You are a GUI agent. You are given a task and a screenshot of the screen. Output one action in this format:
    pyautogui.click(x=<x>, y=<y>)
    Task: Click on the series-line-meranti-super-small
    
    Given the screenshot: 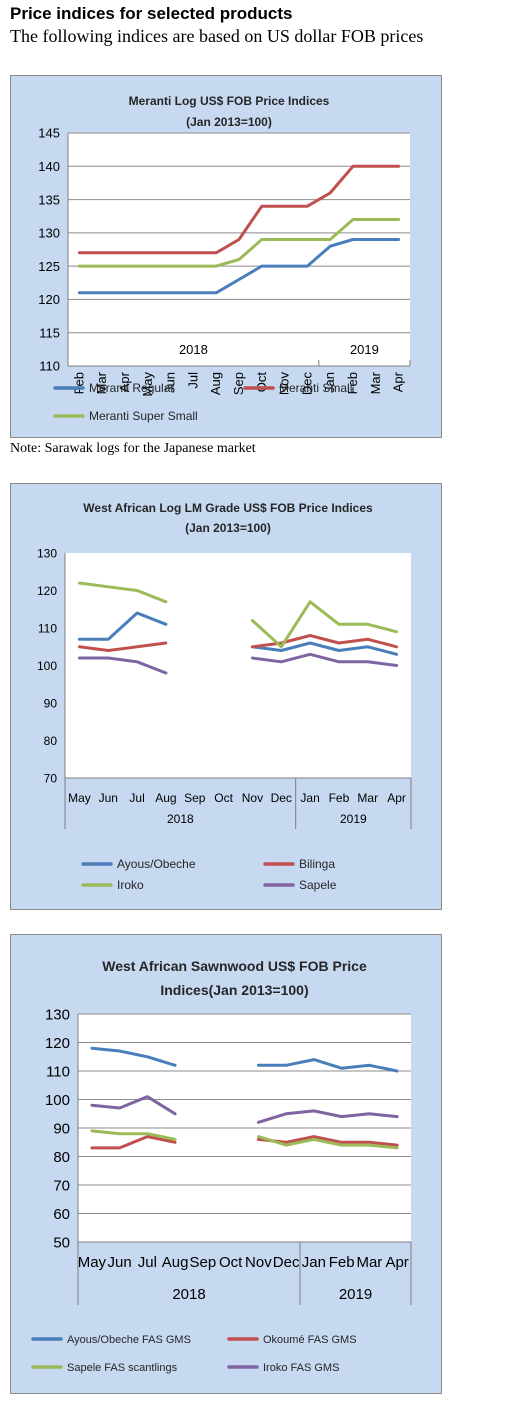 What is the action you would take?
    pyautogui.click(x=239, y=243)
    